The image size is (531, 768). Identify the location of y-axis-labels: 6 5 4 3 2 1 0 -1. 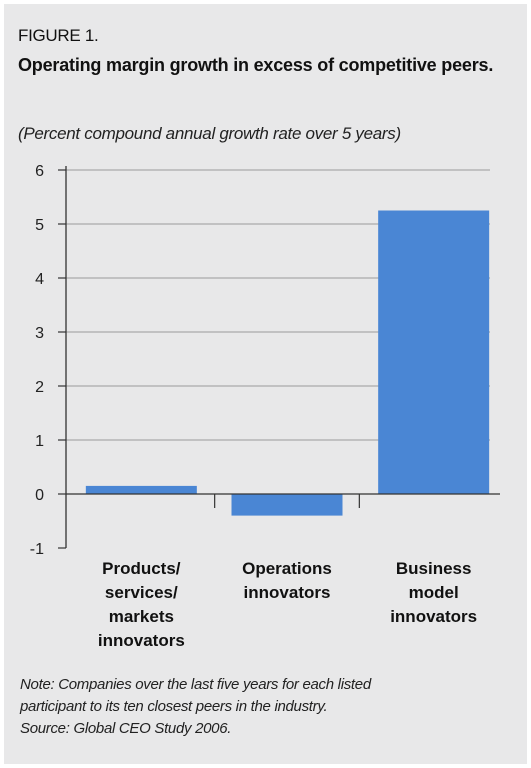
(48, 360).